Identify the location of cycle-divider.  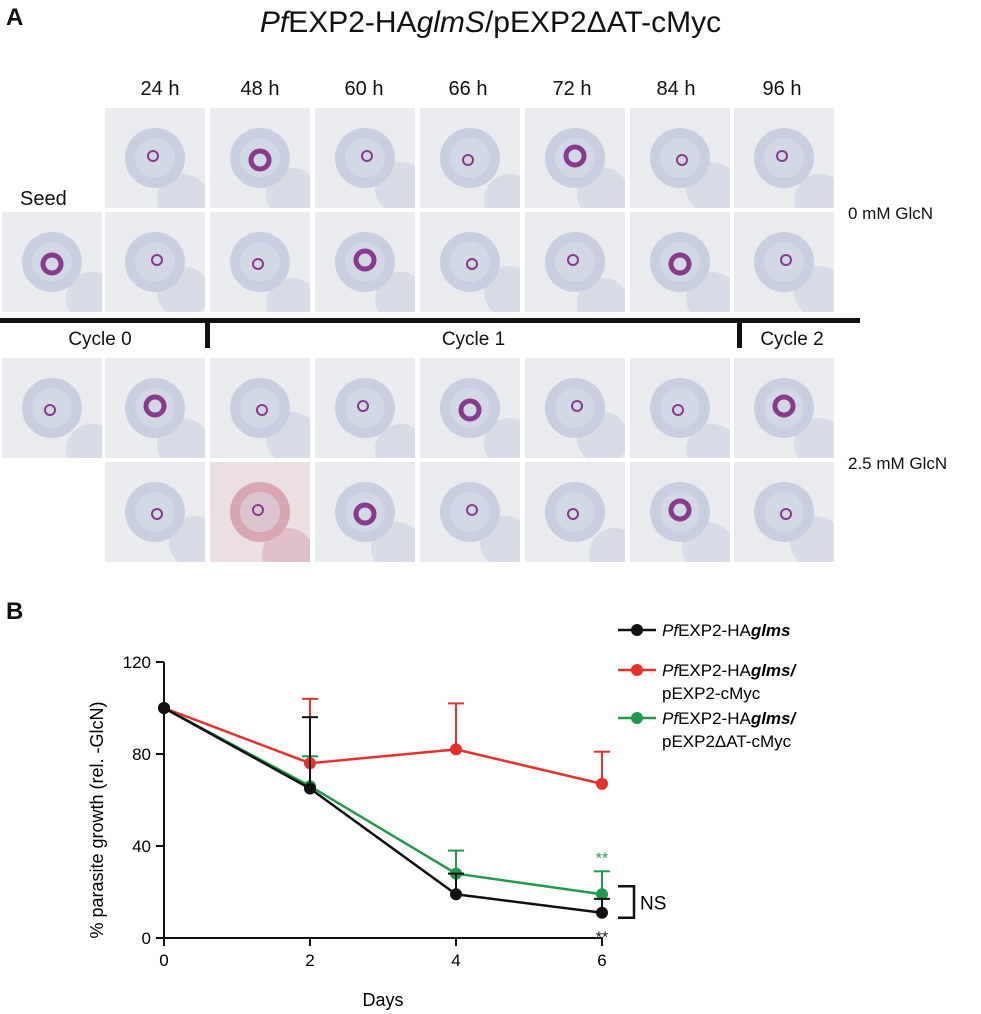
(430, 320).